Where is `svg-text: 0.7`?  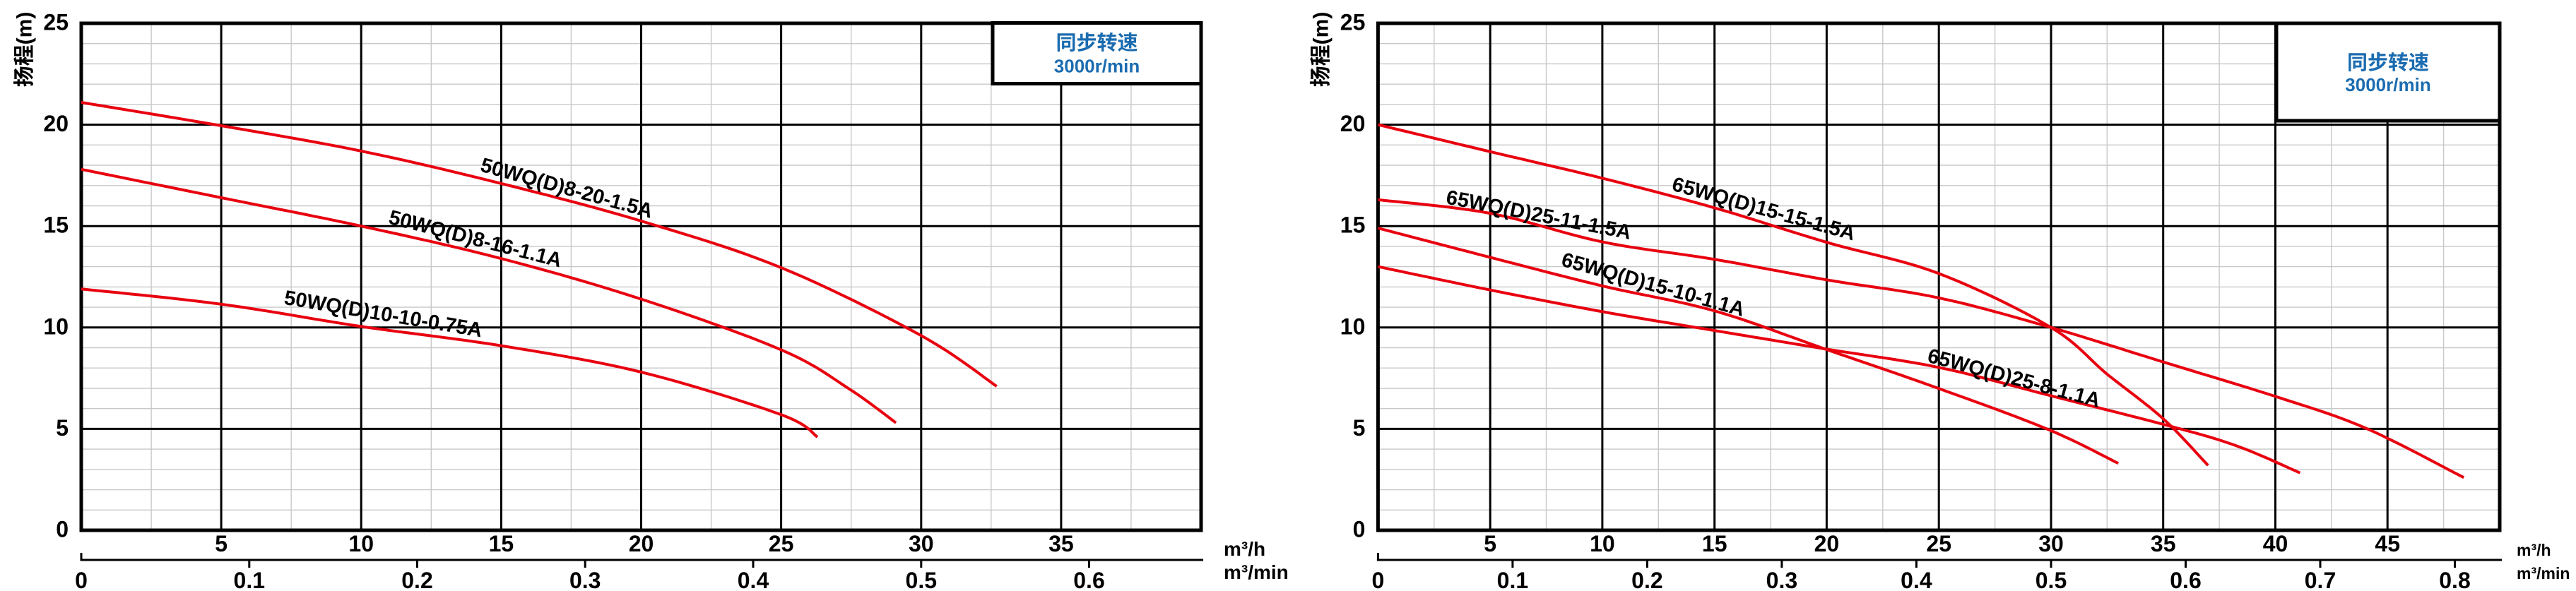
svg-text: 0.7 is located at coordinates (2320, 579).